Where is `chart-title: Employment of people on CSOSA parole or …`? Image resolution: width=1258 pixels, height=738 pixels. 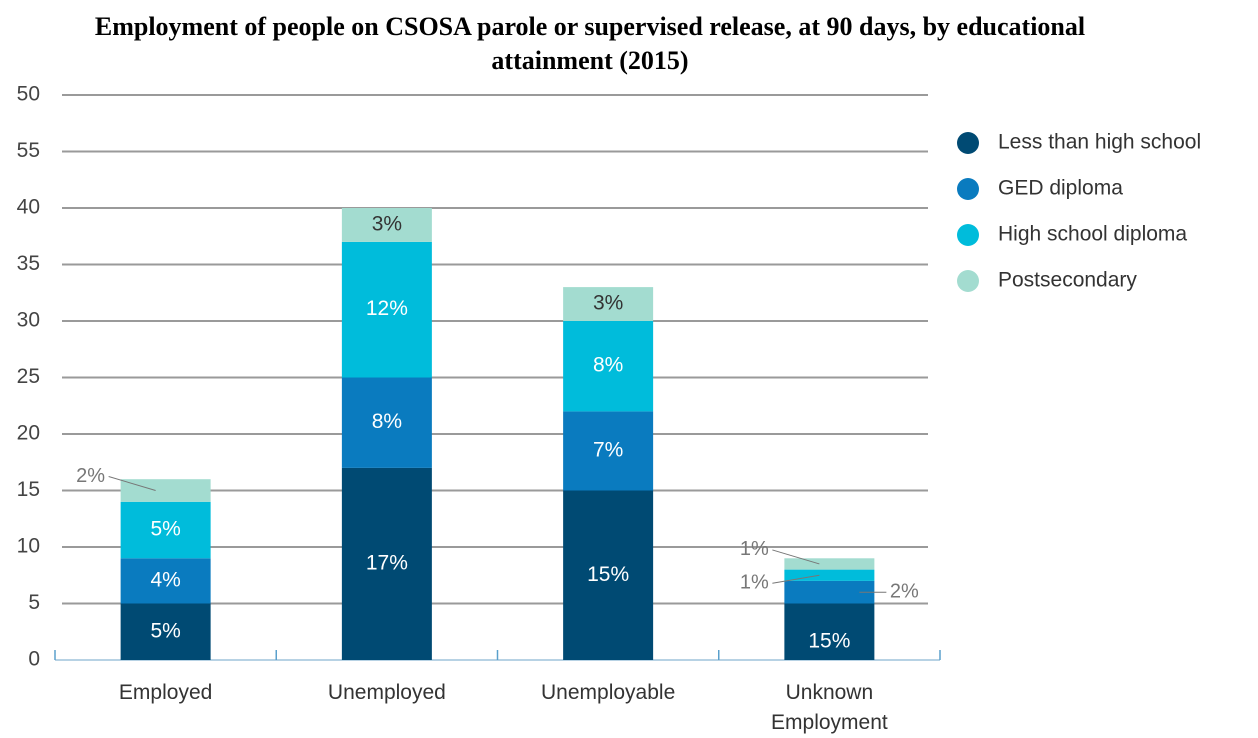
chart-title: Employment of people on CSOSA parole or … is located at coordinates (590, 43).